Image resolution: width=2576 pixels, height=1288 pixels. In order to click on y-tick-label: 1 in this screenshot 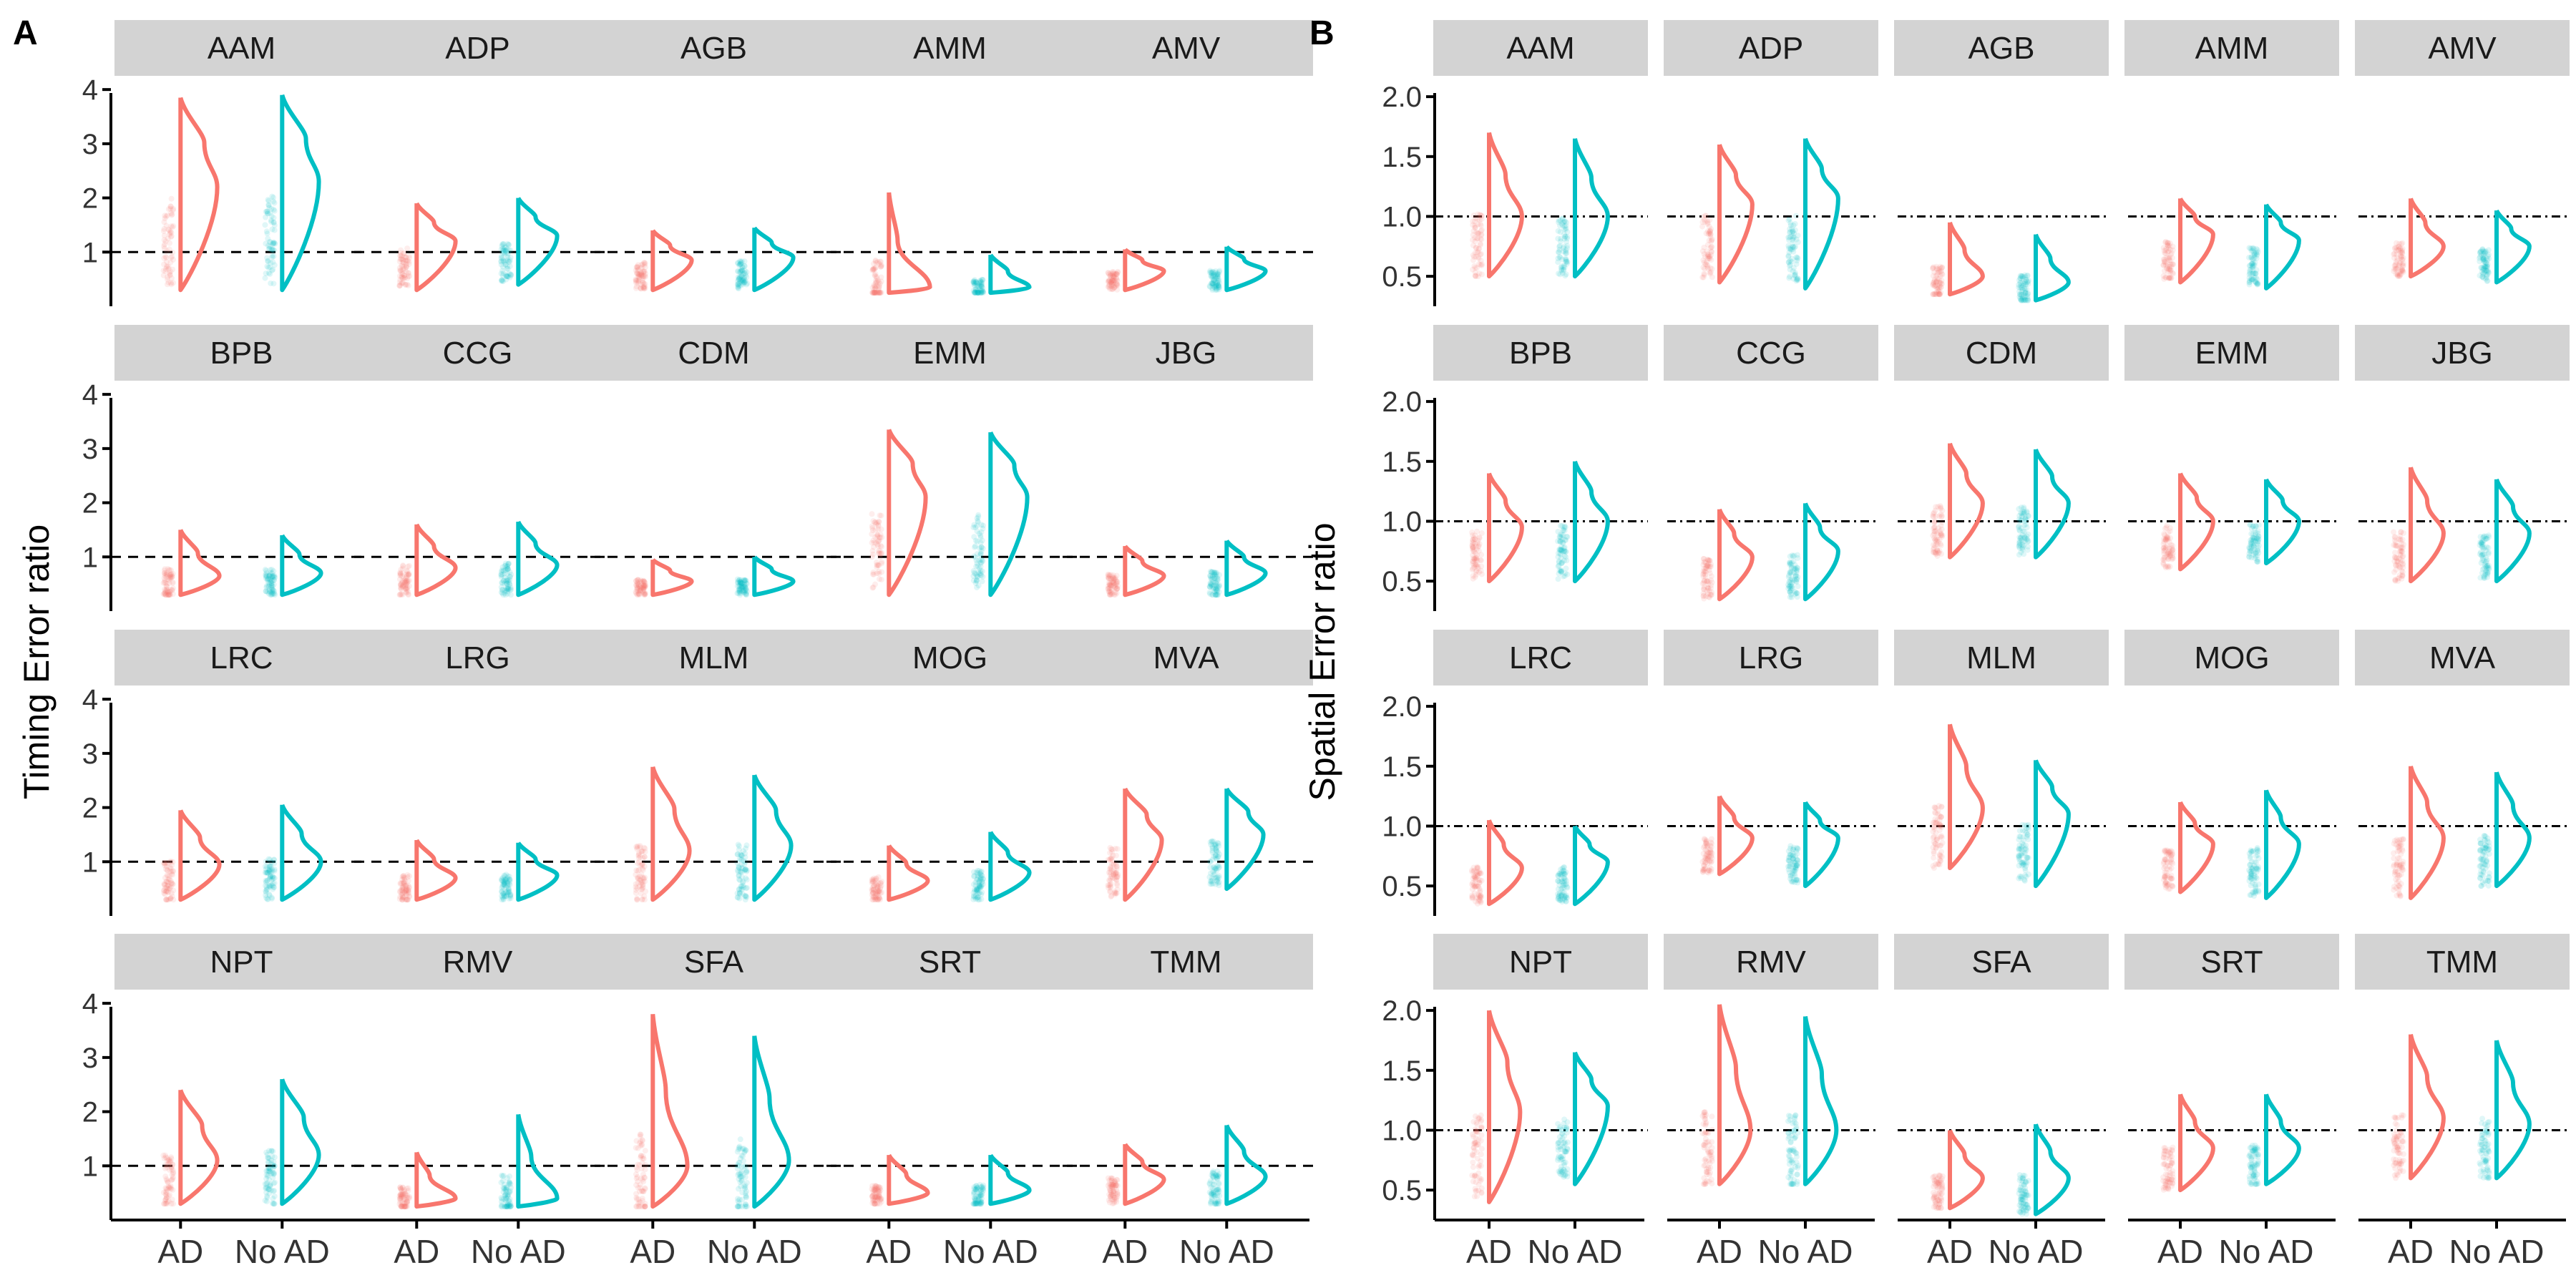, I will do `click(90, 252)`.